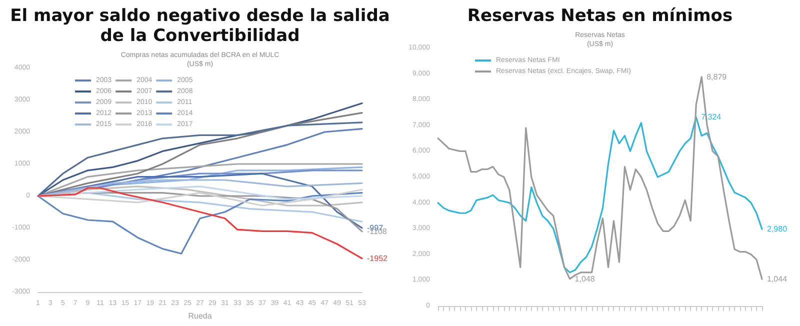 Image resolution: width=800 pixels, height=326 pixels. Describe the element at coordinates (600, 15) in the screenshot. I see `chart-title: Reservas Netas en mínimos` at that location.